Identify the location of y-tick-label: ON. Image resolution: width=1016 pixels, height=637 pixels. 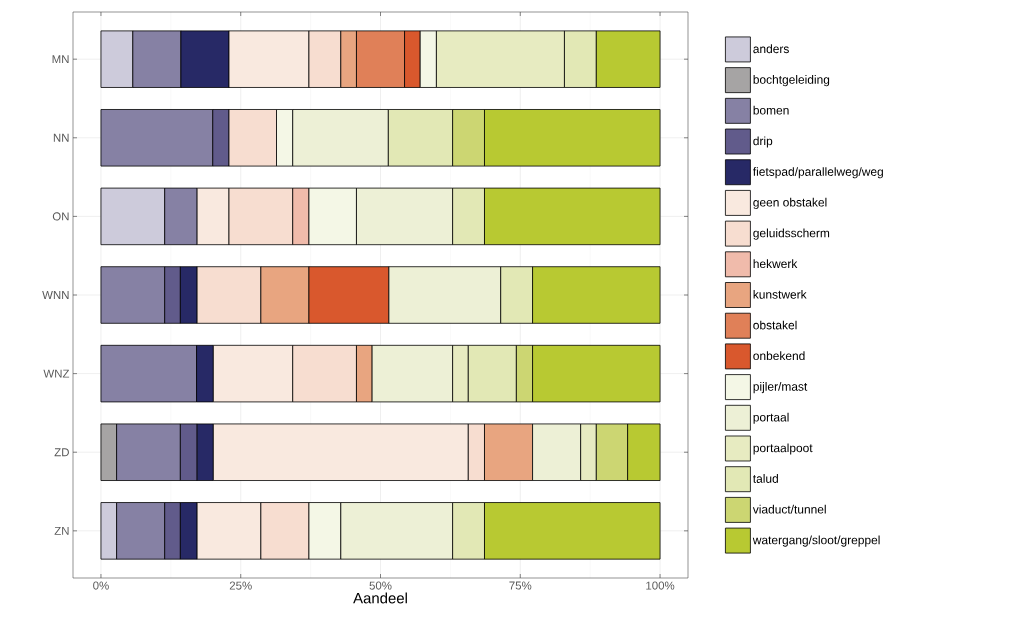
(60, 216).